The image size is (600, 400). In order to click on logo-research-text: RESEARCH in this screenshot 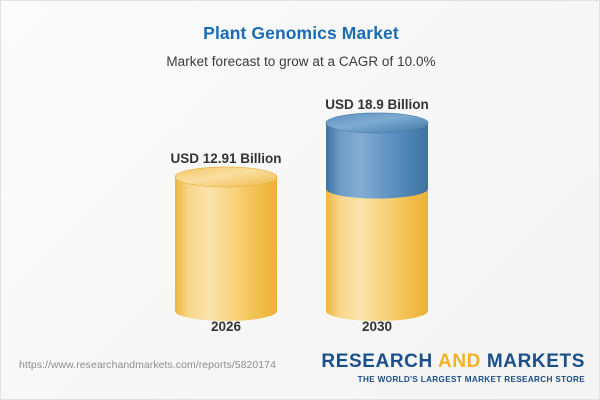, I will do `click(379, 361)`.